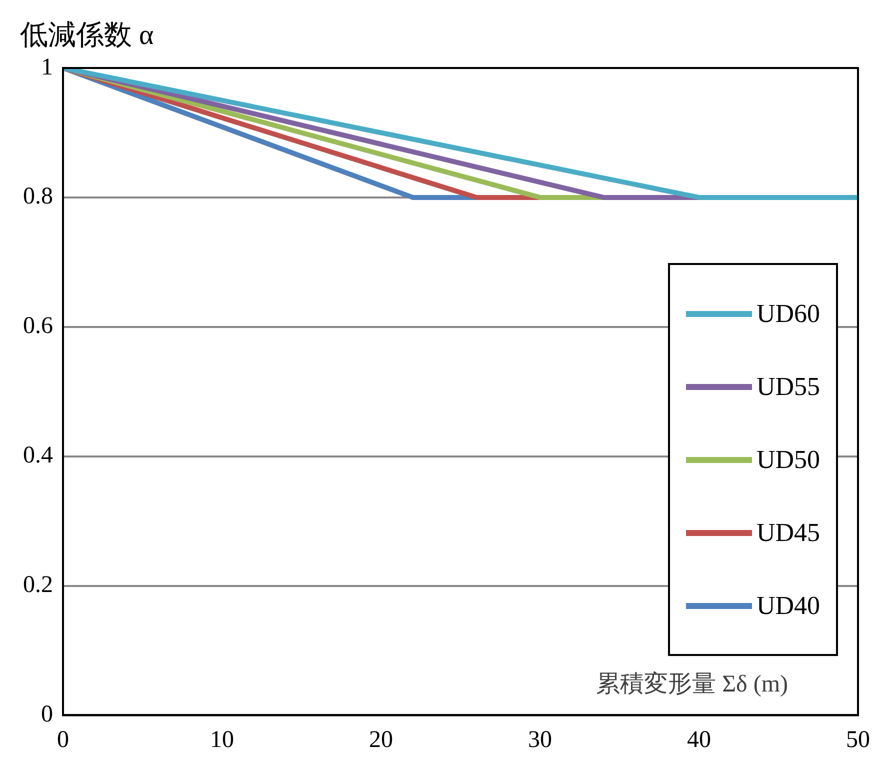 The height and width of the screenshot is (761, 887). What do you see at coordinates (788, 387) in the screenshot?
I see `legend-label: UD55` at bounding box center [788, 387].